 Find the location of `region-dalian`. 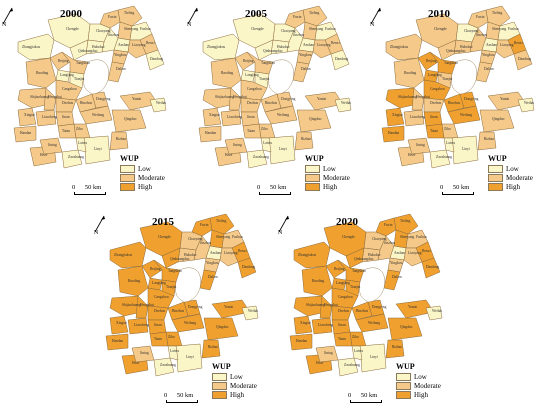

region-dalian is located at coordinates (484, 72).